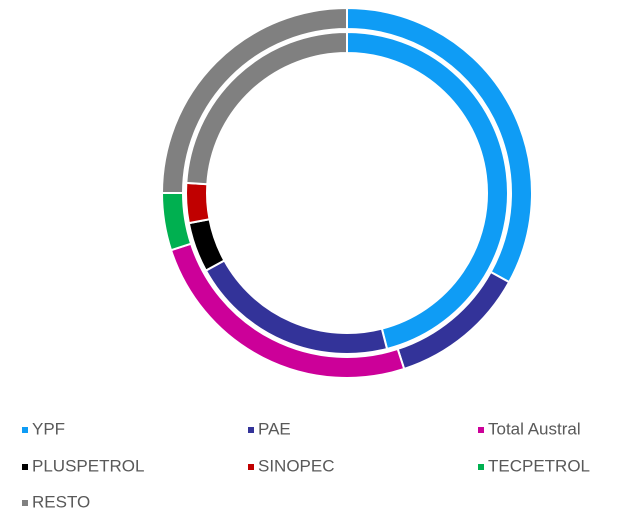  Describe the element at coordinates (539, 465) in the screenshot. I see `legend-label: TECPETROL` at that location.